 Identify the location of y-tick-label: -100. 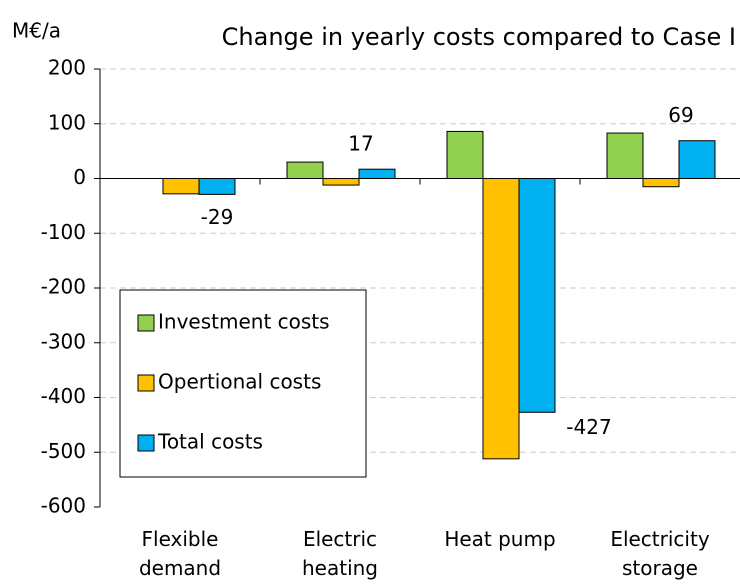
(63, 232).